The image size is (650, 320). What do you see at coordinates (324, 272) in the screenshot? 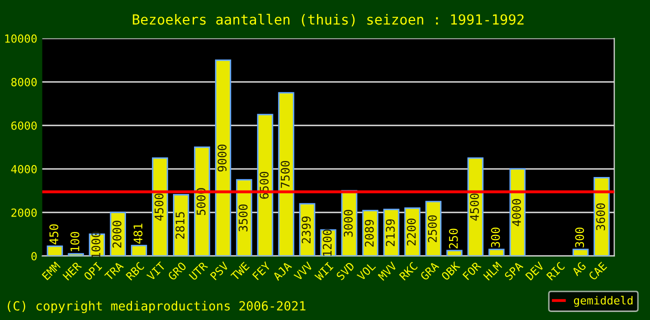
I see `x-tick-label: WII` at bounding box center [324, 272].